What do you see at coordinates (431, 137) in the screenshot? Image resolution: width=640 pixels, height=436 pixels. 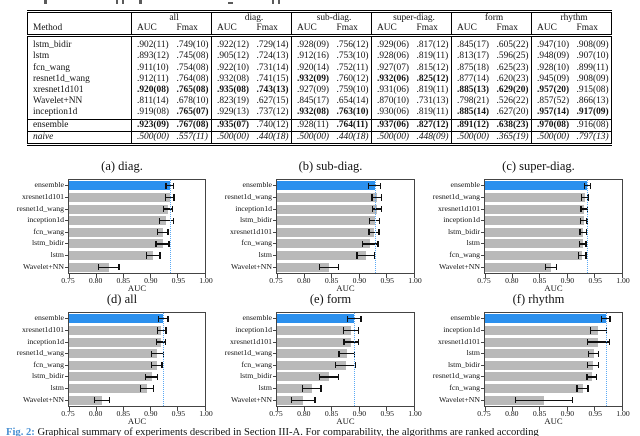 I see `value-cell: .448(09)` at bounding box center [431, 137].